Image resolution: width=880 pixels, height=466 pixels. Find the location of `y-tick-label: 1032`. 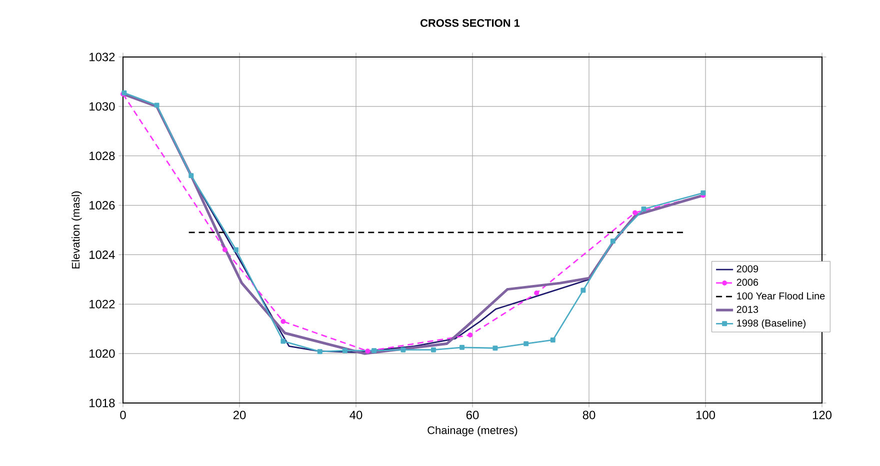

y-tick-label: 1032 is located at coordinates (102, 57).